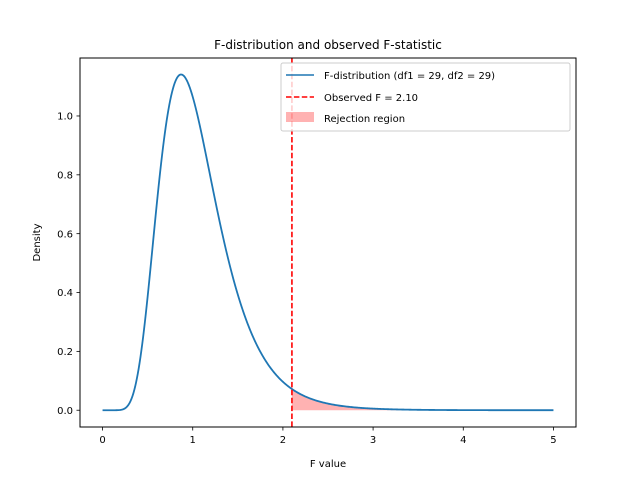 This screenshot has width=640, height=480. I want to click on y-tick-label: 1.0, so click(65, 117).